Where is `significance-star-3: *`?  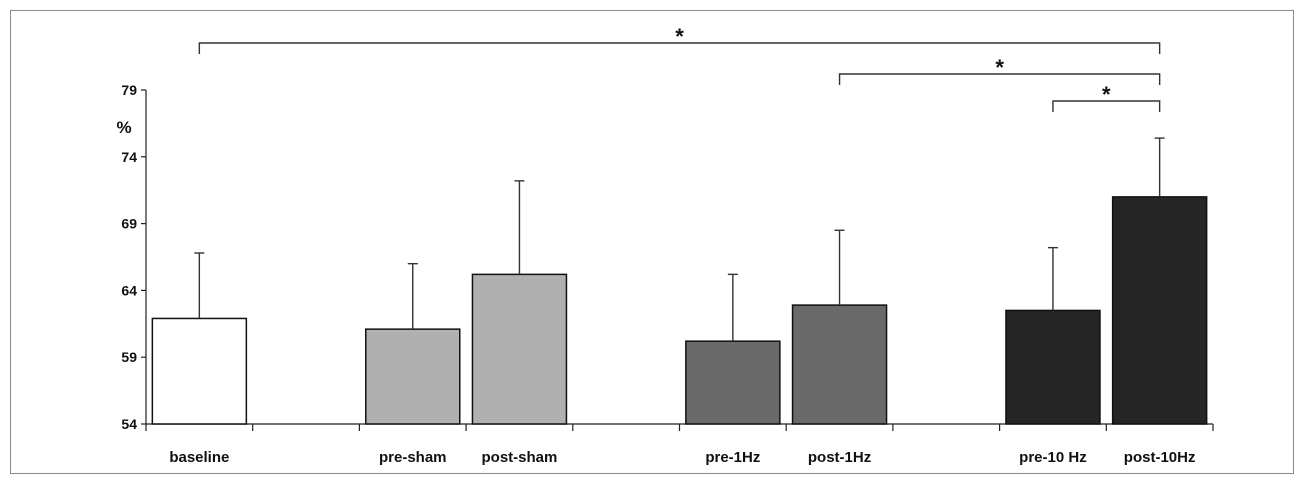
significance-star-3: * is located at coordinates (1106, 94).